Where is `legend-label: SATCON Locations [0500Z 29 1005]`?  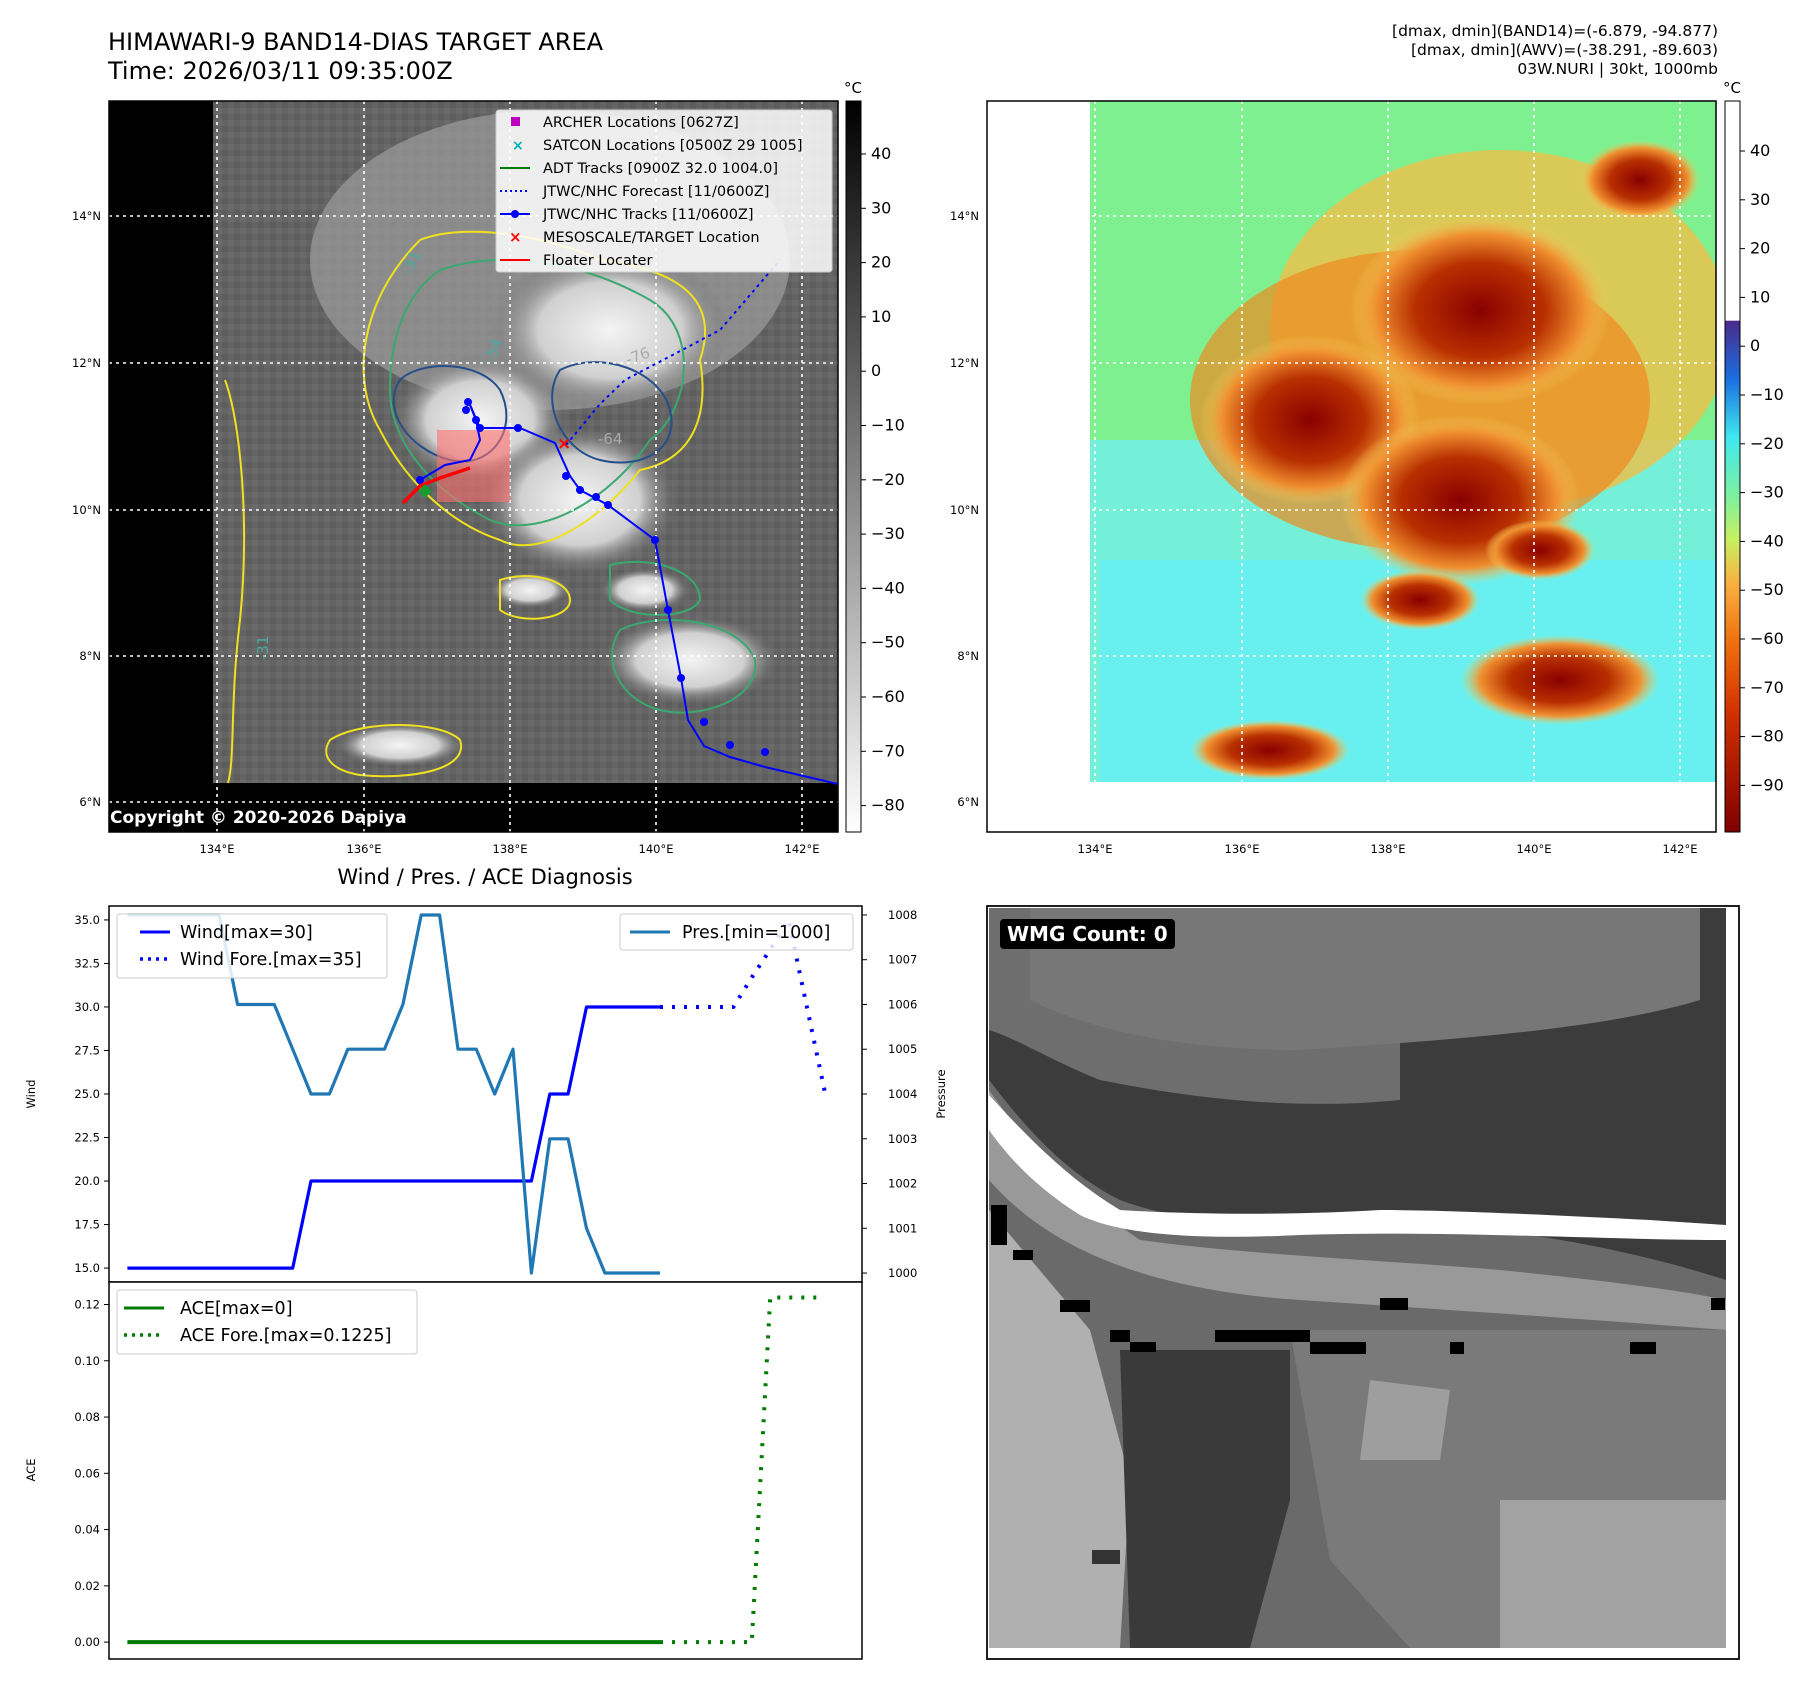 legend-label: SATCON Locations [0500Z 29 1005] is located at coordinates (672, 146).